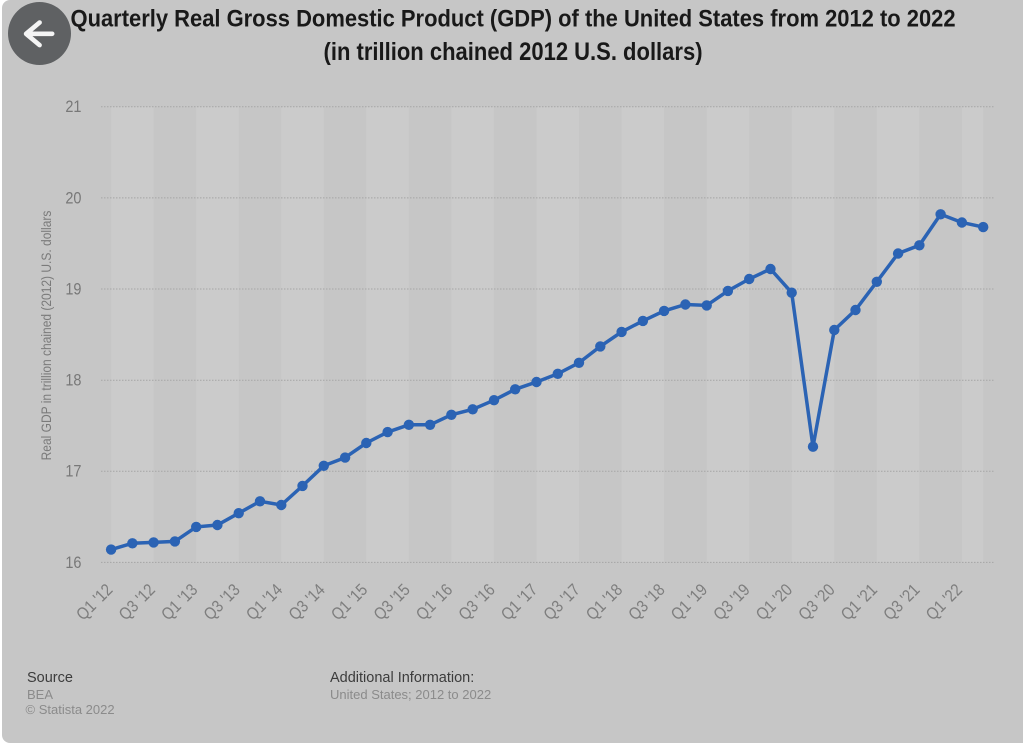 This screenshot has width=1023, height=748. I want to click on svg-text: Q3 '19, so click(731, 602).